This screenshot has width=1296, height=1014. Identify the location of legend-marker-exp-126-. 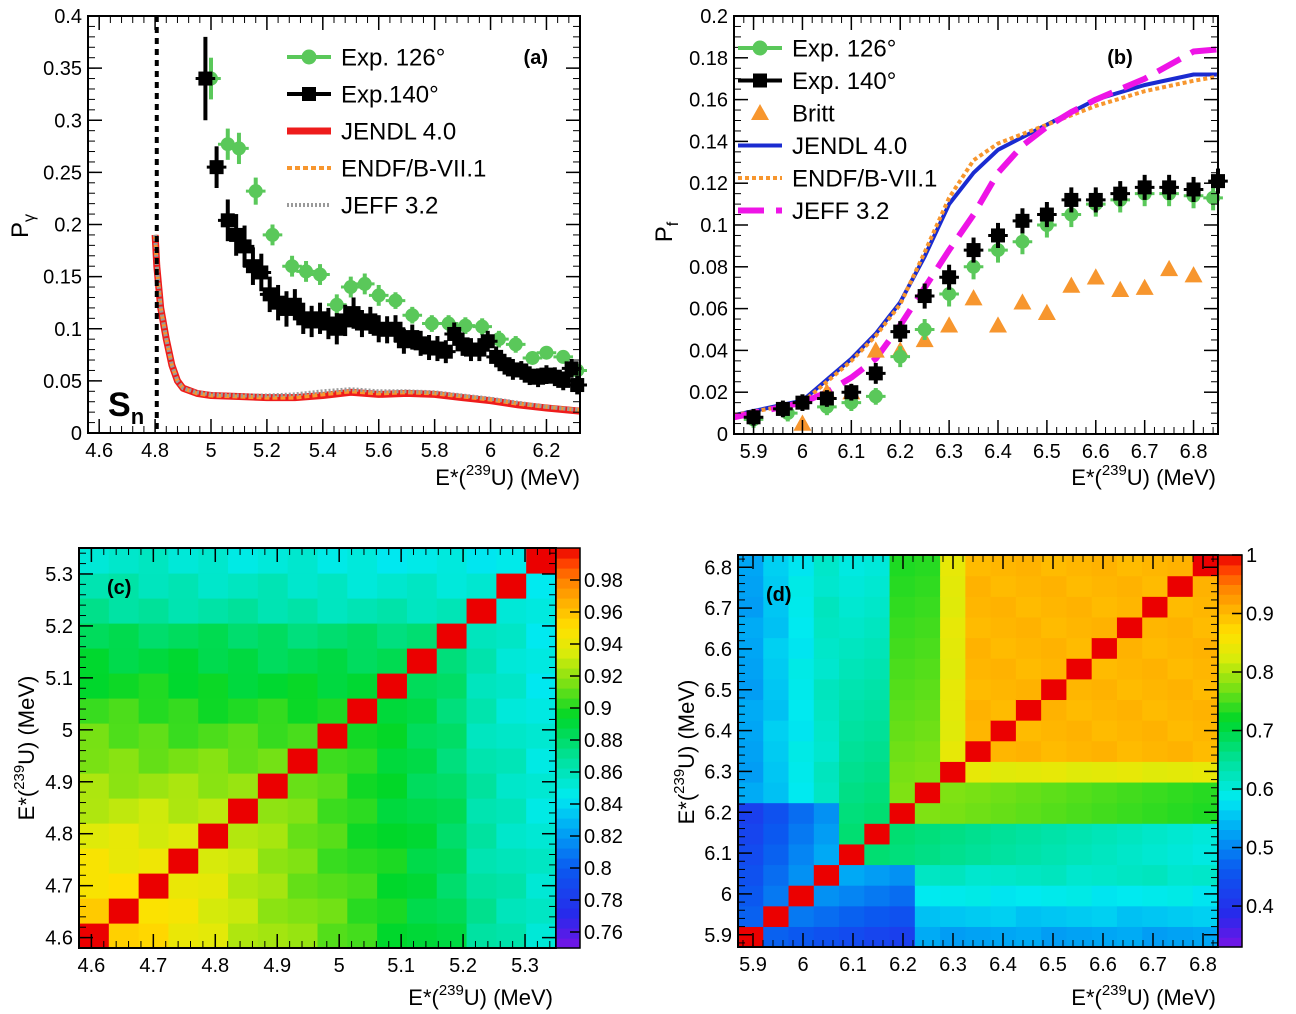
(309, 57).